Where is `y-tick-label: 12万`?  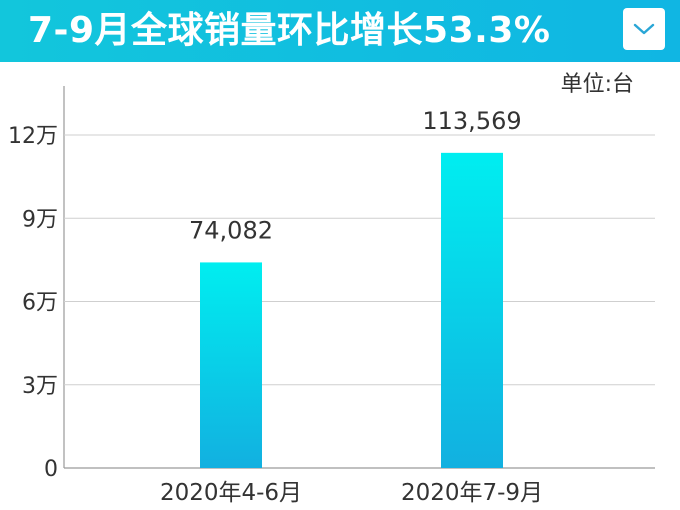
y-tick-label: 12万 is located at coordinates (33, 136).